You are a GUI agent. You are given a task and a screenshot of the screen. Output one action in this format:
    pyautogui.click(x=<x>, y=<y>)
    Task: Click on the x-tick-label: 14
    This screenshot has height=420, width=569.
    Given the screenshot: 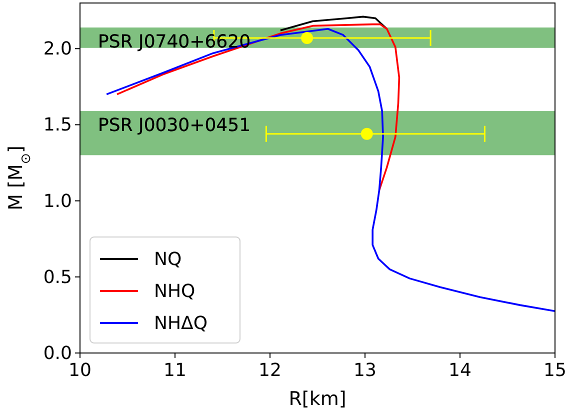 What is the action you would take?
    pyautogui.click(x=460, y=370)
    